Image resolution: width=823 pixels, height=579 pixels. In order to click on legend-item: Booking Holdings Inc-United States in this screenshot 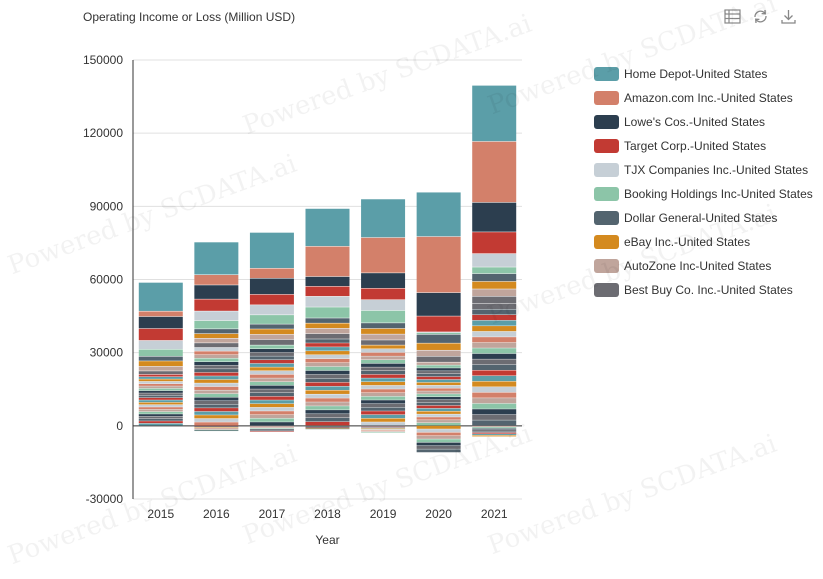, I will do `click(703, 194)`.